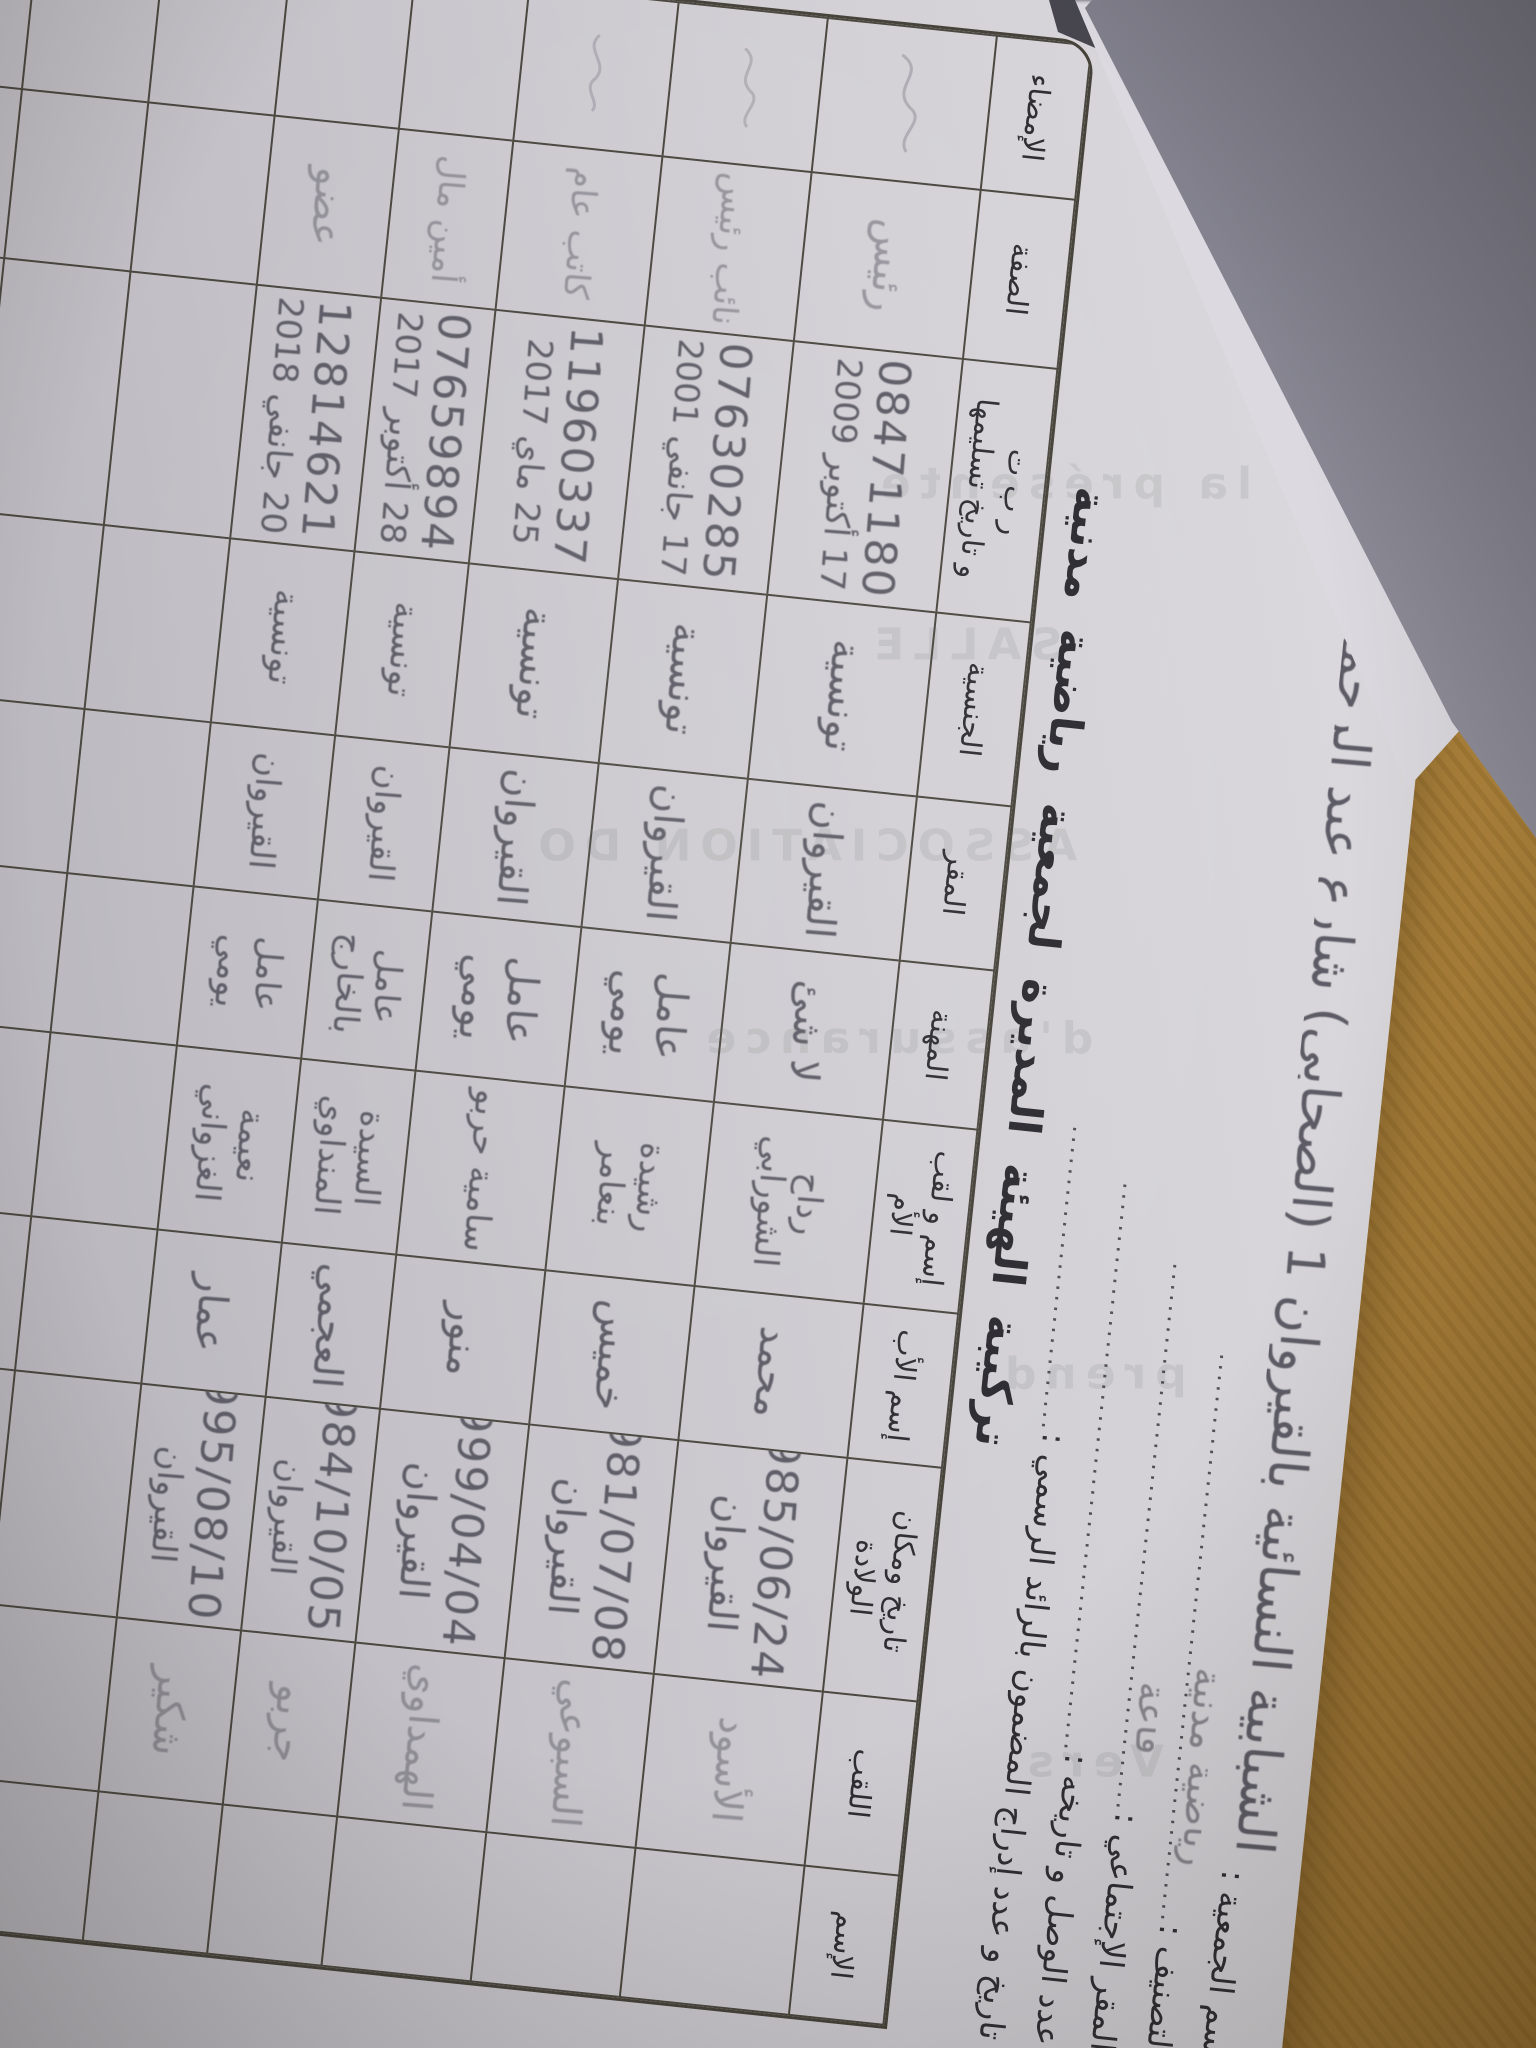 The width and height of the screenshot is (1536, 2048). I want to click on cell-father: منور, so click(463, 1339).